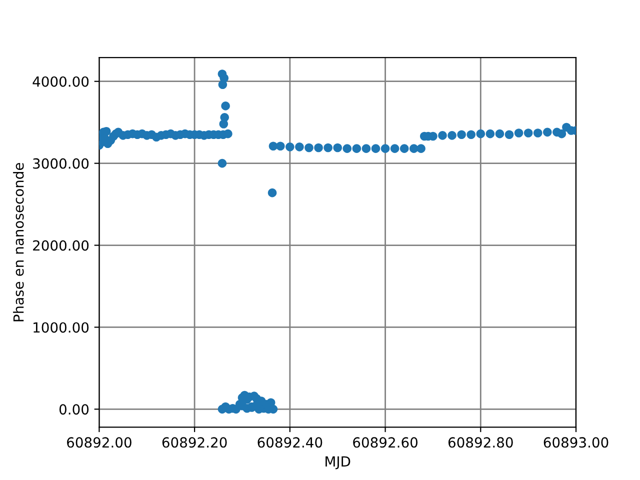 The image size is (640, 480). I want to click on x-tick-label: 60892.80, so click(480, 442).